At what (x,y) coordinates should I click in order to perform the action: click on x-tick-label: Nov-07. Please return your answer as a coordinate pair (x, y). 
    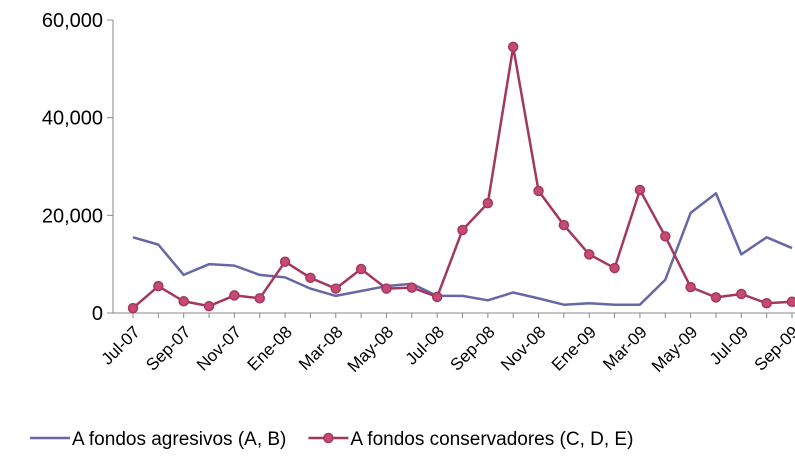
    Looking at the image, I should click on (219, 348).